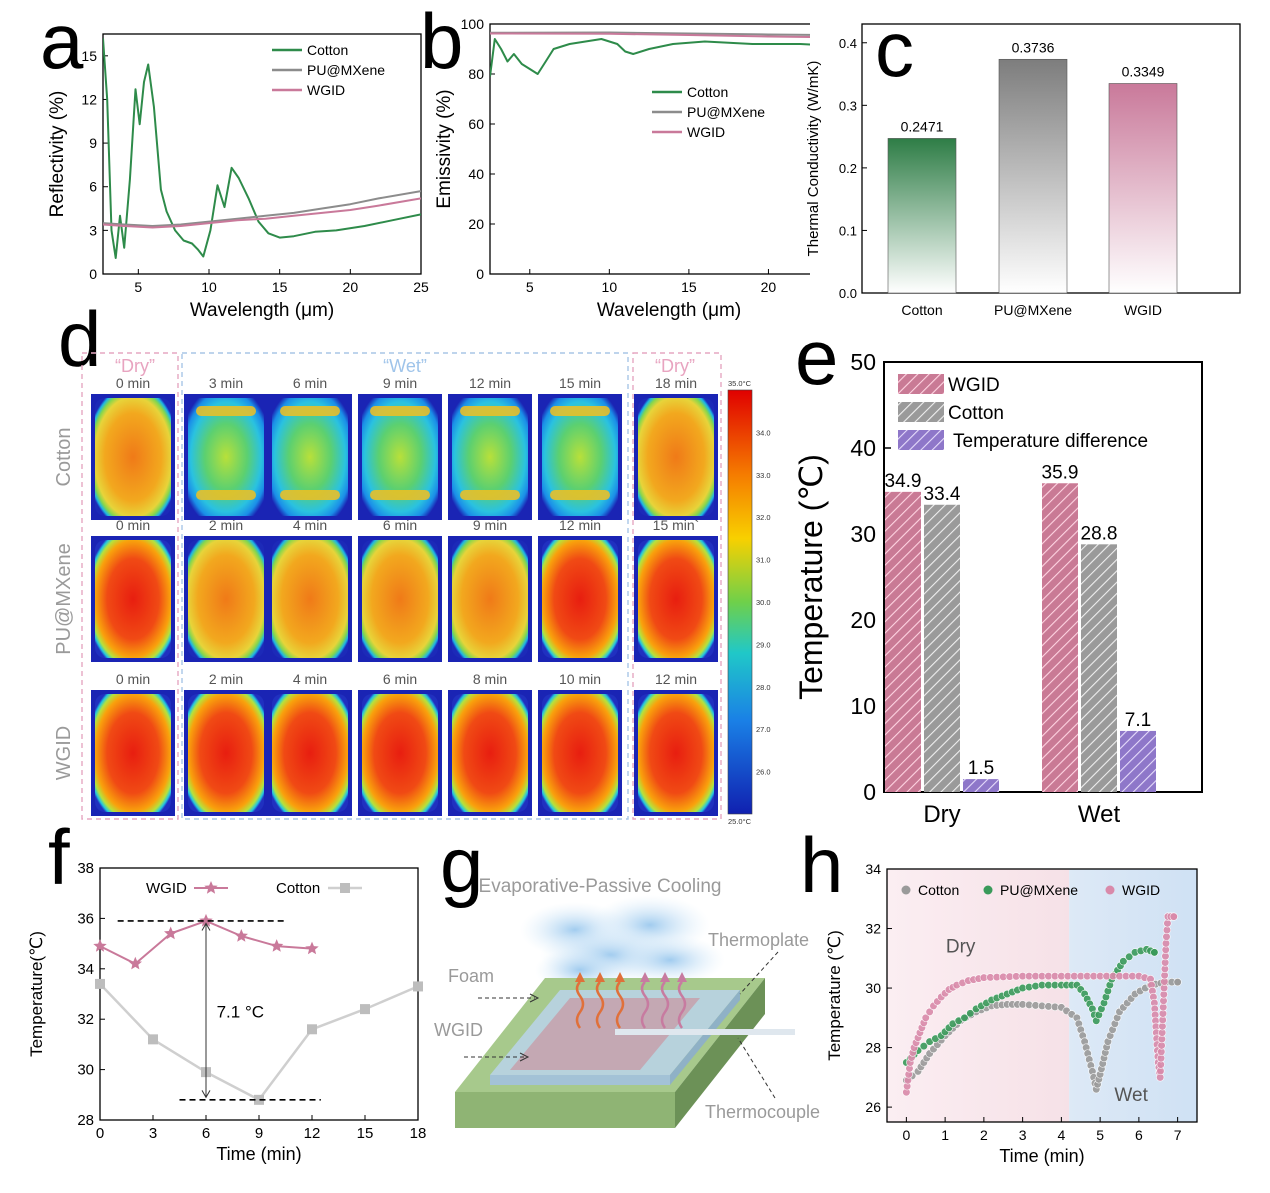 Image resolution: width=1270 pixels, height=1193 pixels. I want to click on x-tick-label: 9, so click(259, 1133).